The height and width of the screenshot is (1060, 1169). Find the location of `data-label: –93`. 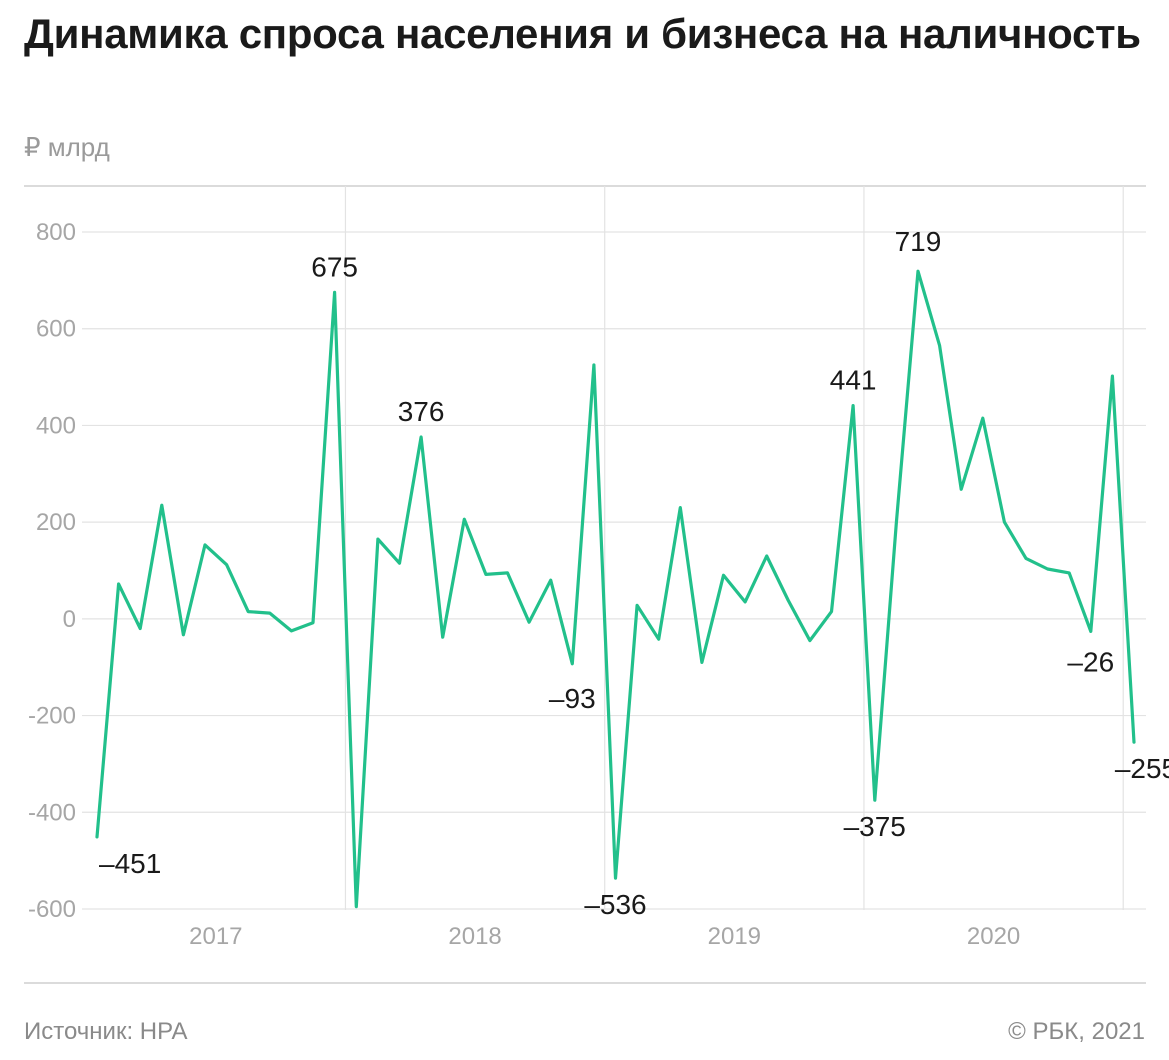

data-label: –93 is located at coordinates (572, 698).